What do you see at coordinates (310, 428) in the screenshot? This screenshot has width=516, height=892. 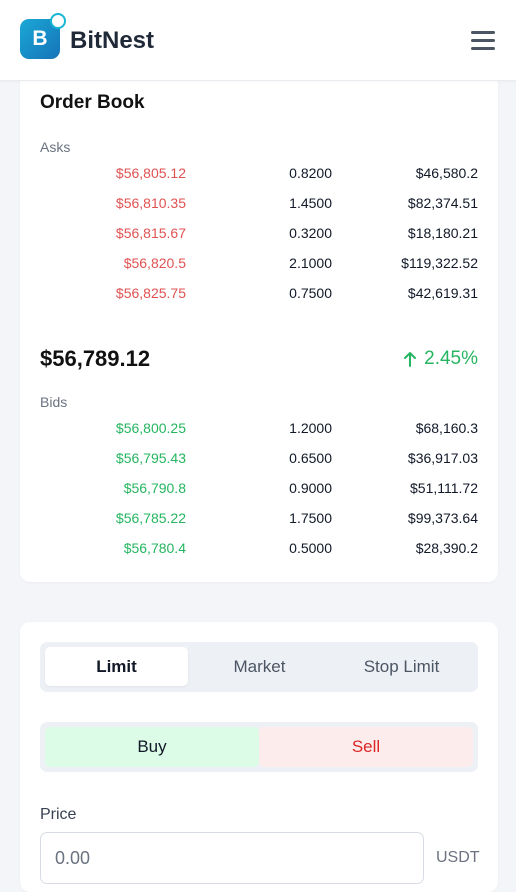 I see `bid-amount: 1.2000` at bounding box center [310, 428].